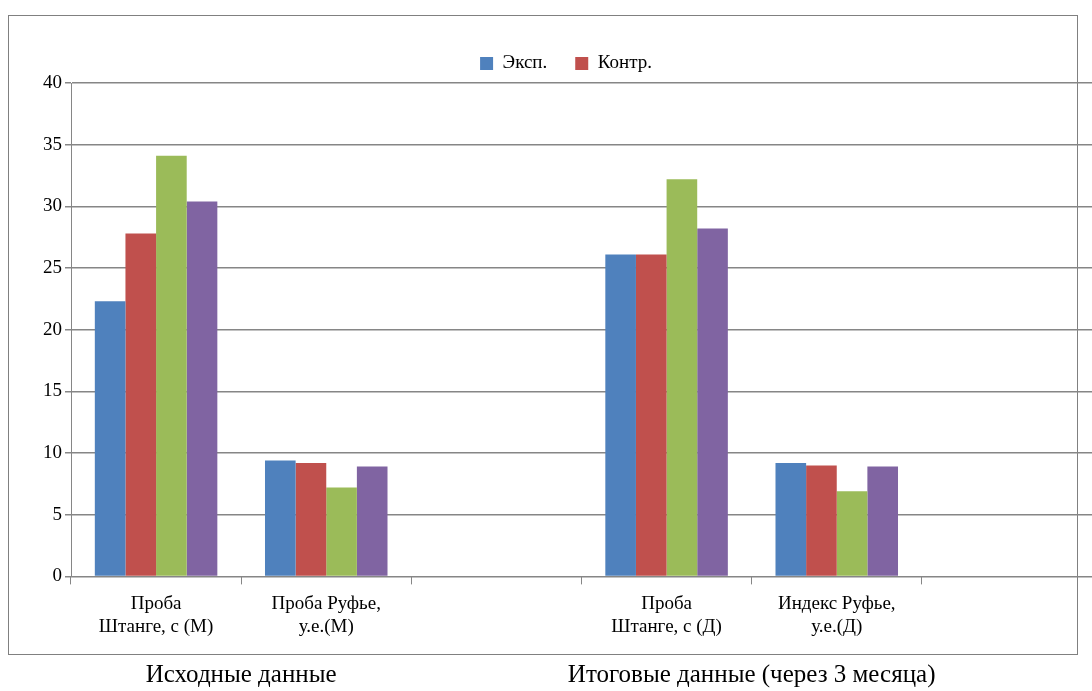 Image resolution: width=1092 pixels, height=691 pixels. I want to click on x-tick-label: Проба Штанге, с (М), so click(156, 614).